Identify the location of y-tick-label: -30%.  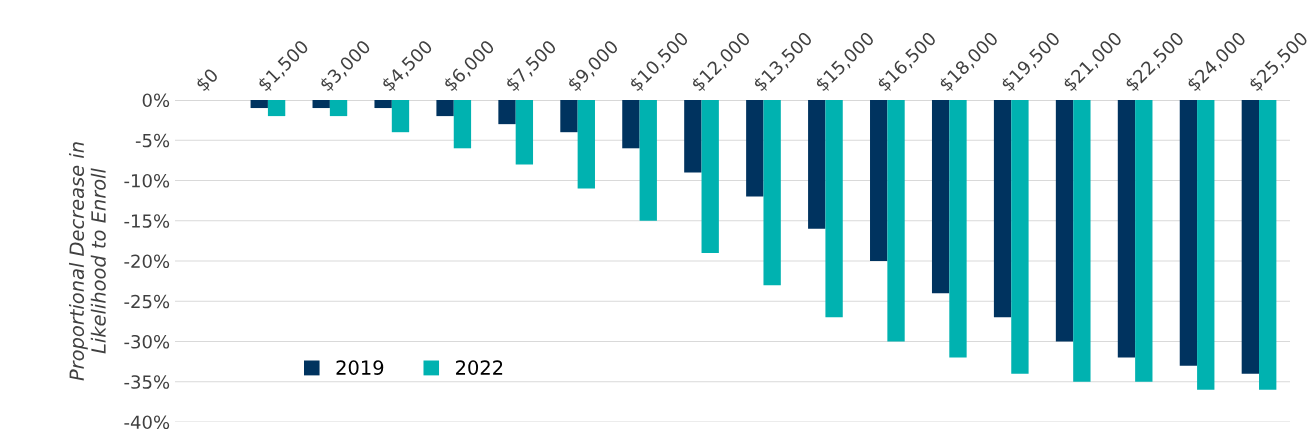
(147, 341).